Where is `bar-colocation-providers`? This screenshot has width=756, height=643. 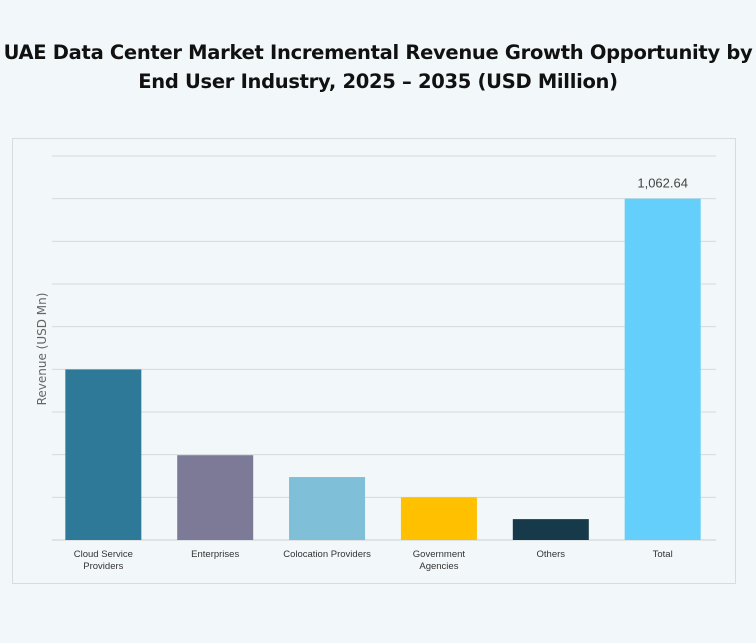 bar-colocation-providers is located at coordinates (327, 508).